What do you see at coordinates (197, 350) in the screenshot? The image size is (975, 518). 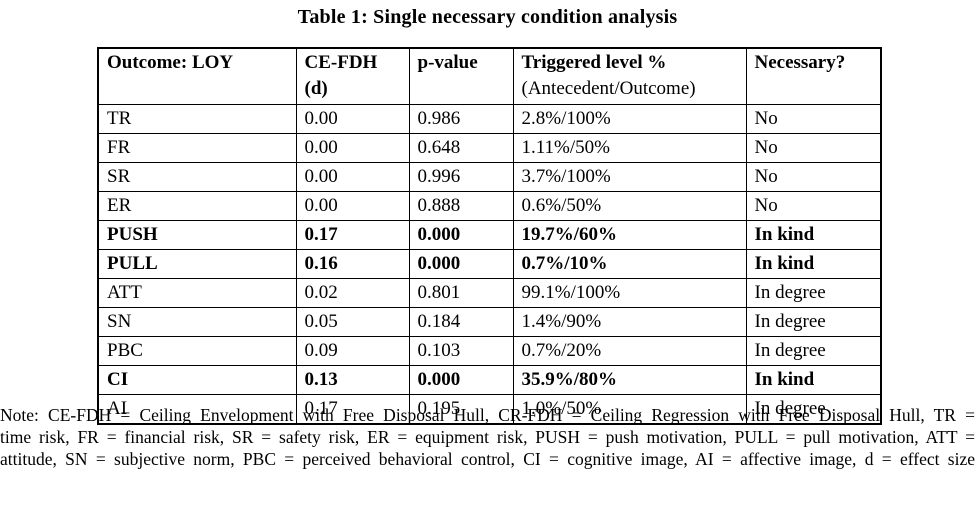 I see `cell-outcome: PBC` at bounding box center [197, 350].